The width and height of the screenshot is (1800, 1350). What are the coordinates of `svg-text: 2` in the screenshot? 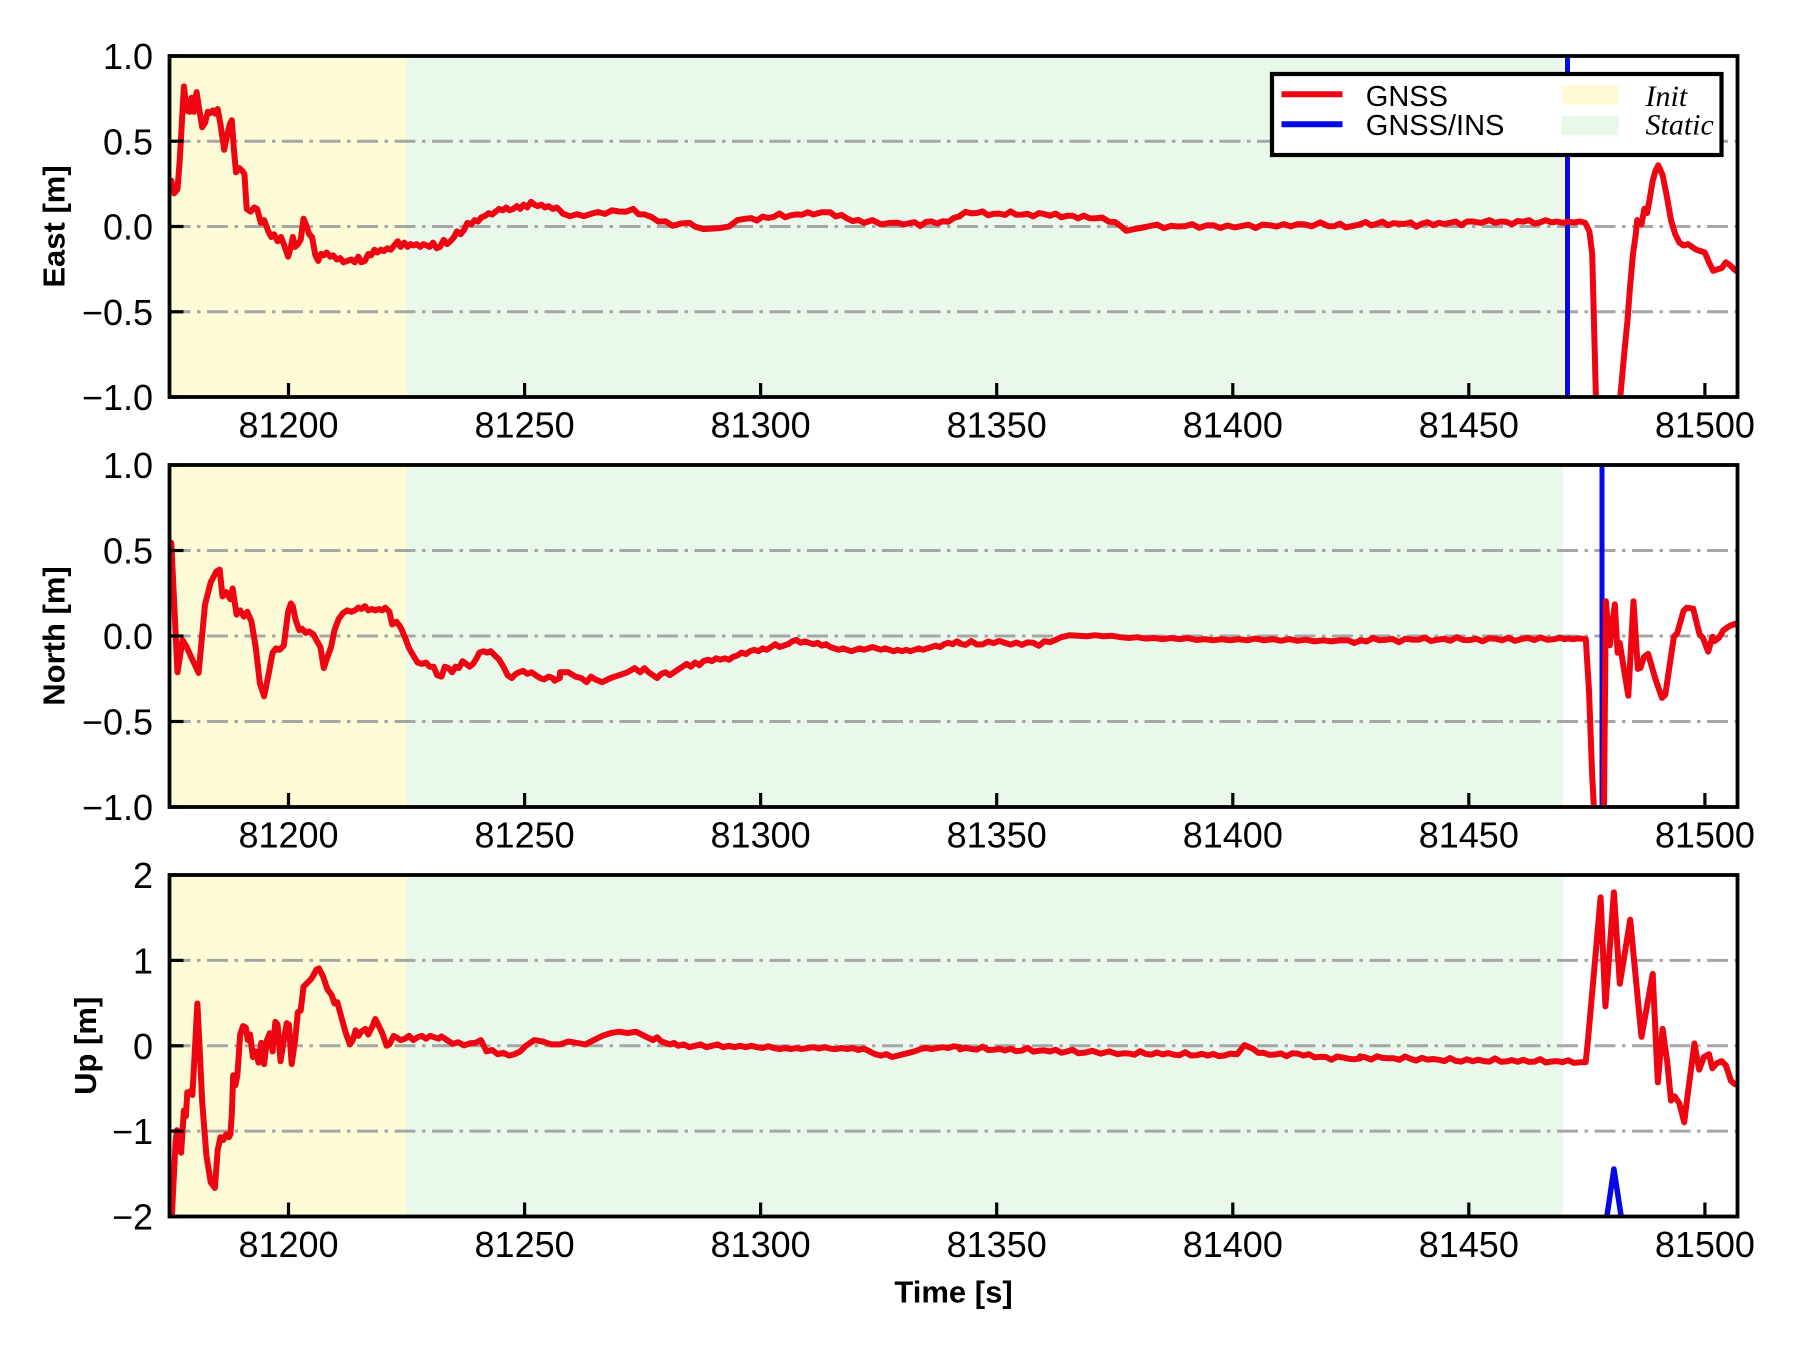 It's located at (143, 875).